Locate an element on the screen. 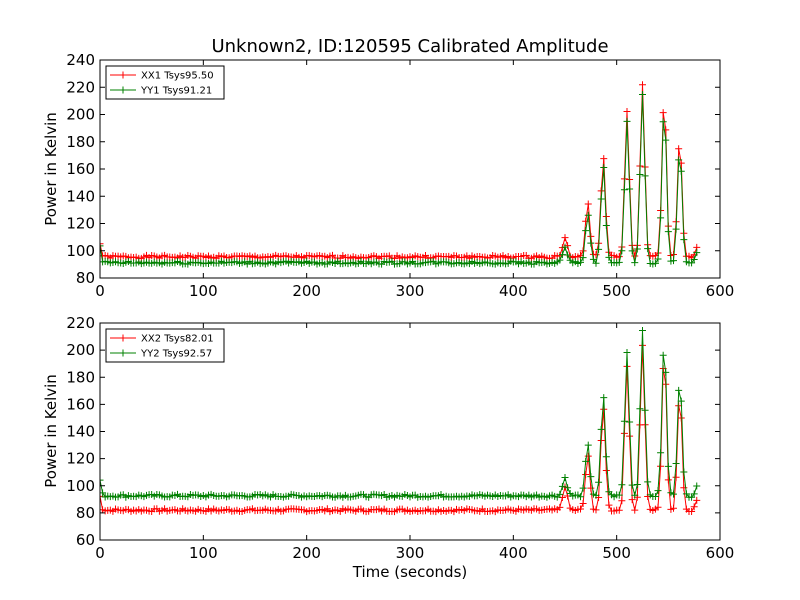 This screenshot has width=800, height=600. bottom-plot-x-tick-label: 600 is located at coordinates (720, 553).